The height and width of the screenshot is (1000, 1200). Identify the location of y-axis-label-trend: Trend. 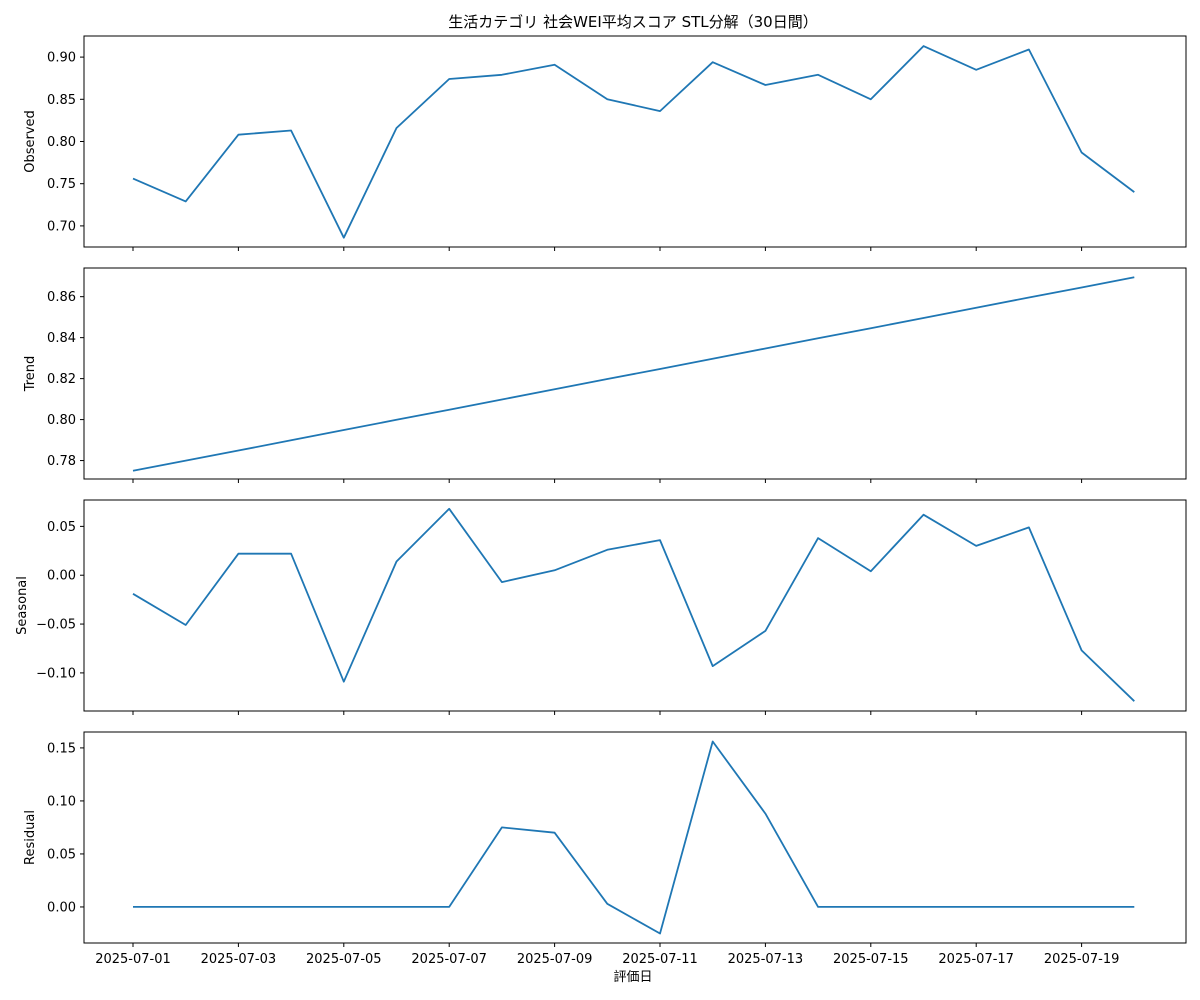
(30, 374).